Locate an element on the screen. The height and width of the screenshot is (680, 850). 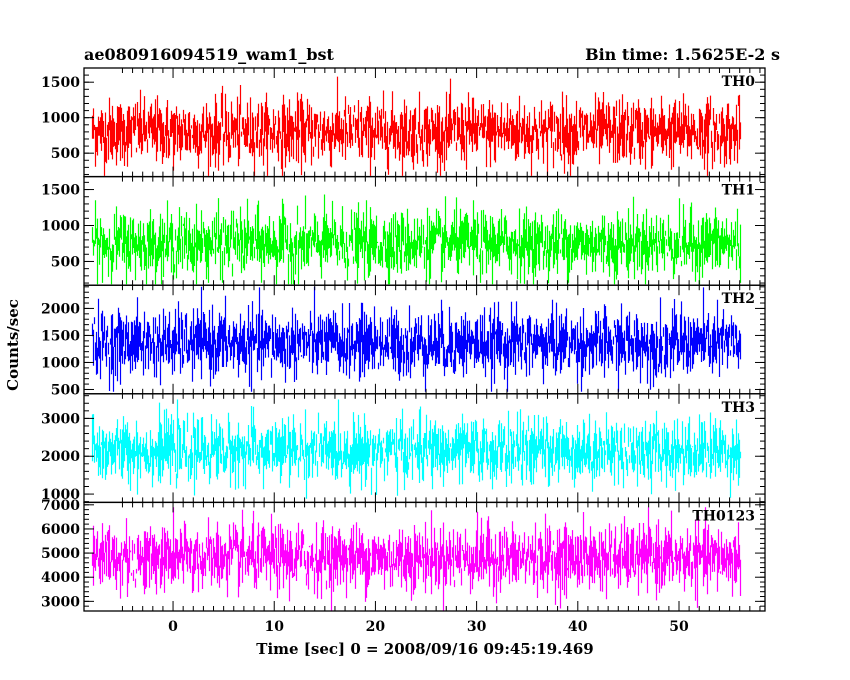
panel-label: TH3 is located at coordinates (738, 408).